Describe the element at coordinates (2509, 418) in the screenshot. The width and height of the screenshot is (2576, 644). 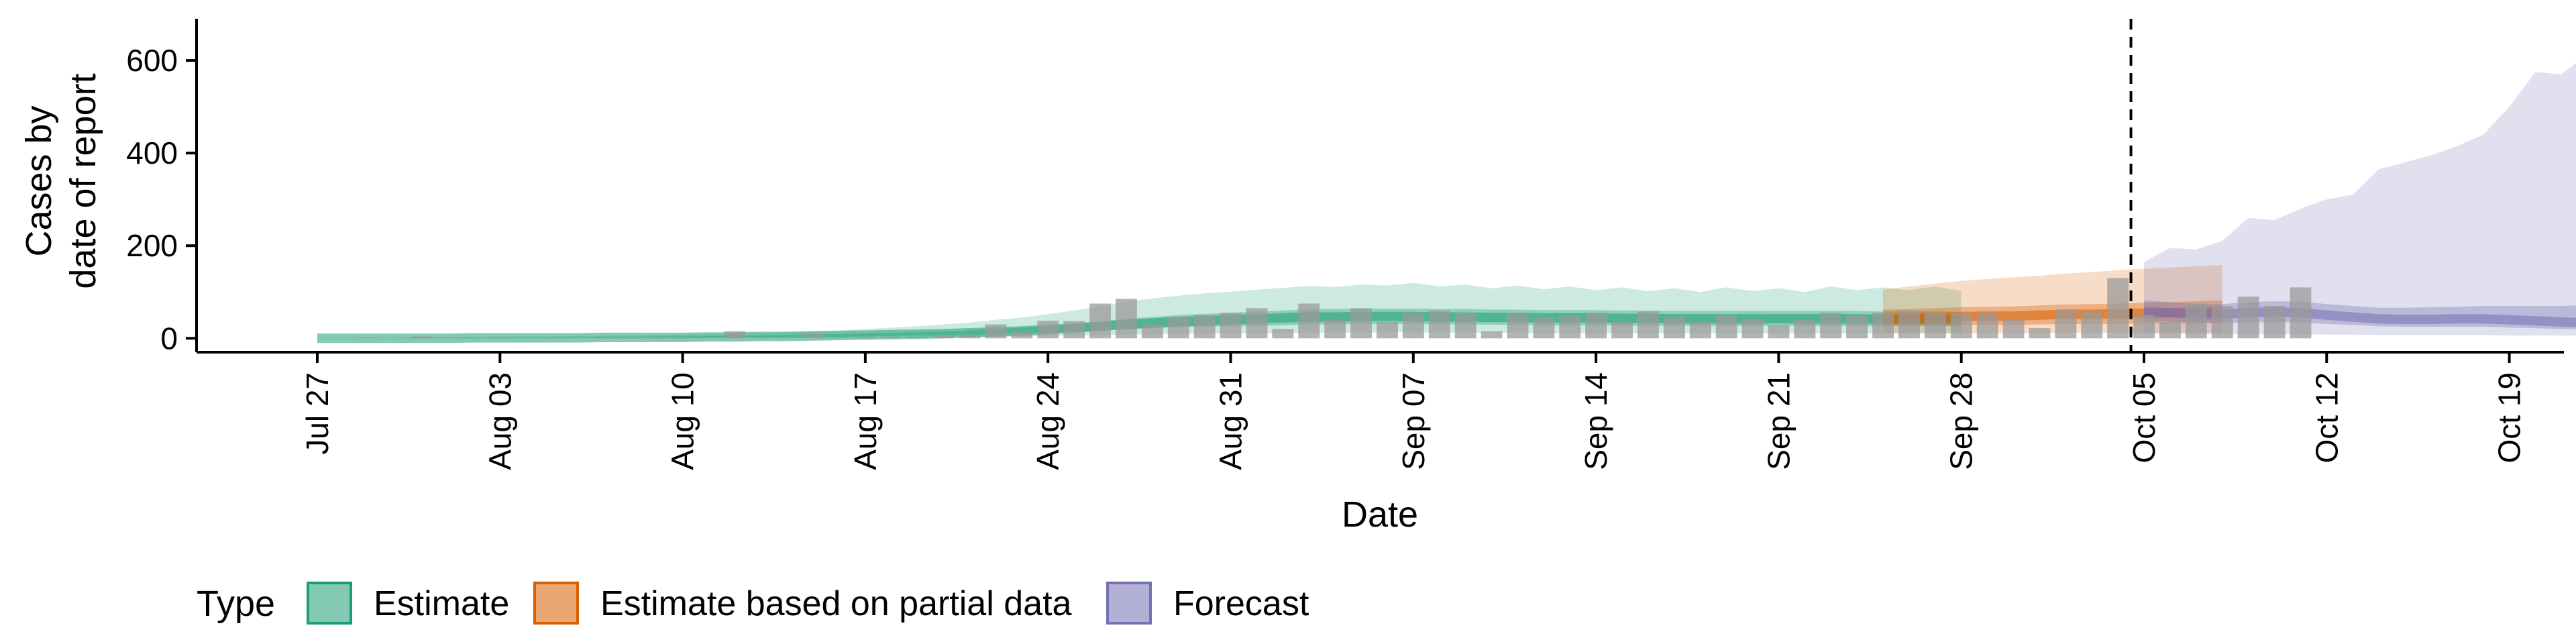
I see `x-tick-label: Oct 19` at that location.